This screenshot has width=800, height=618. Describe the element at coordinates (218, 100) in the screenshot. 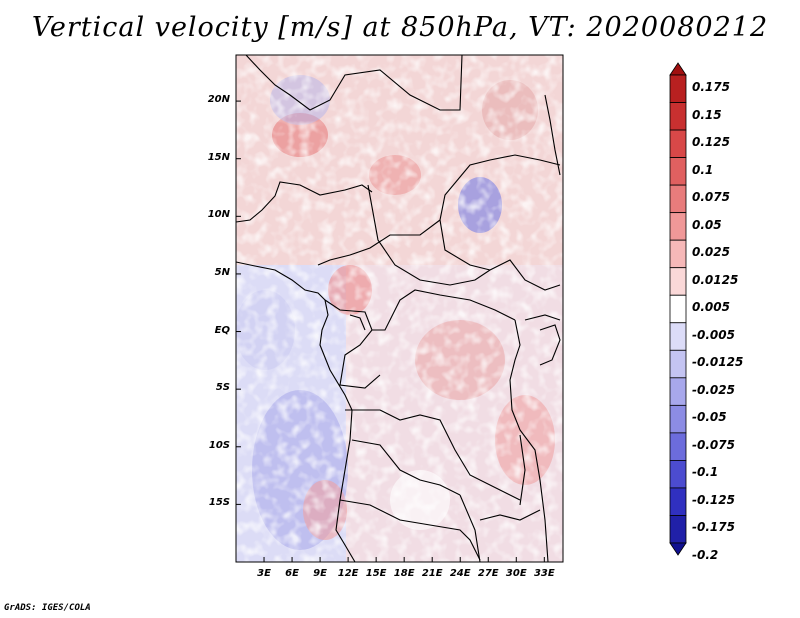

I see `lat-label: 20N` at that location.